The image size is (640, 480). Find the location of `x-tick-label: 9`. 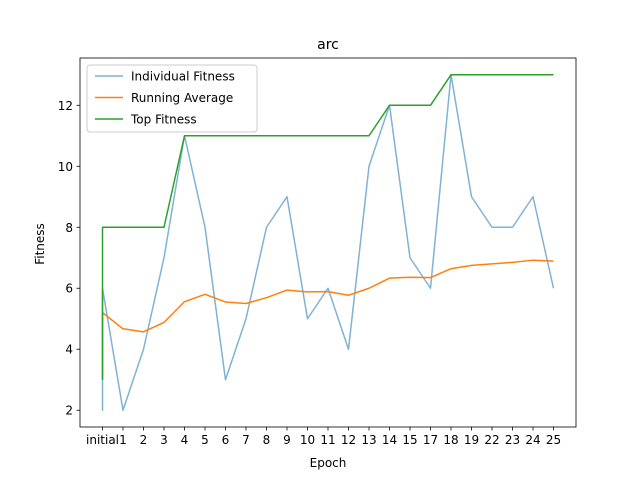

x-tick-label: 9 is located at coordinates (287, 440).